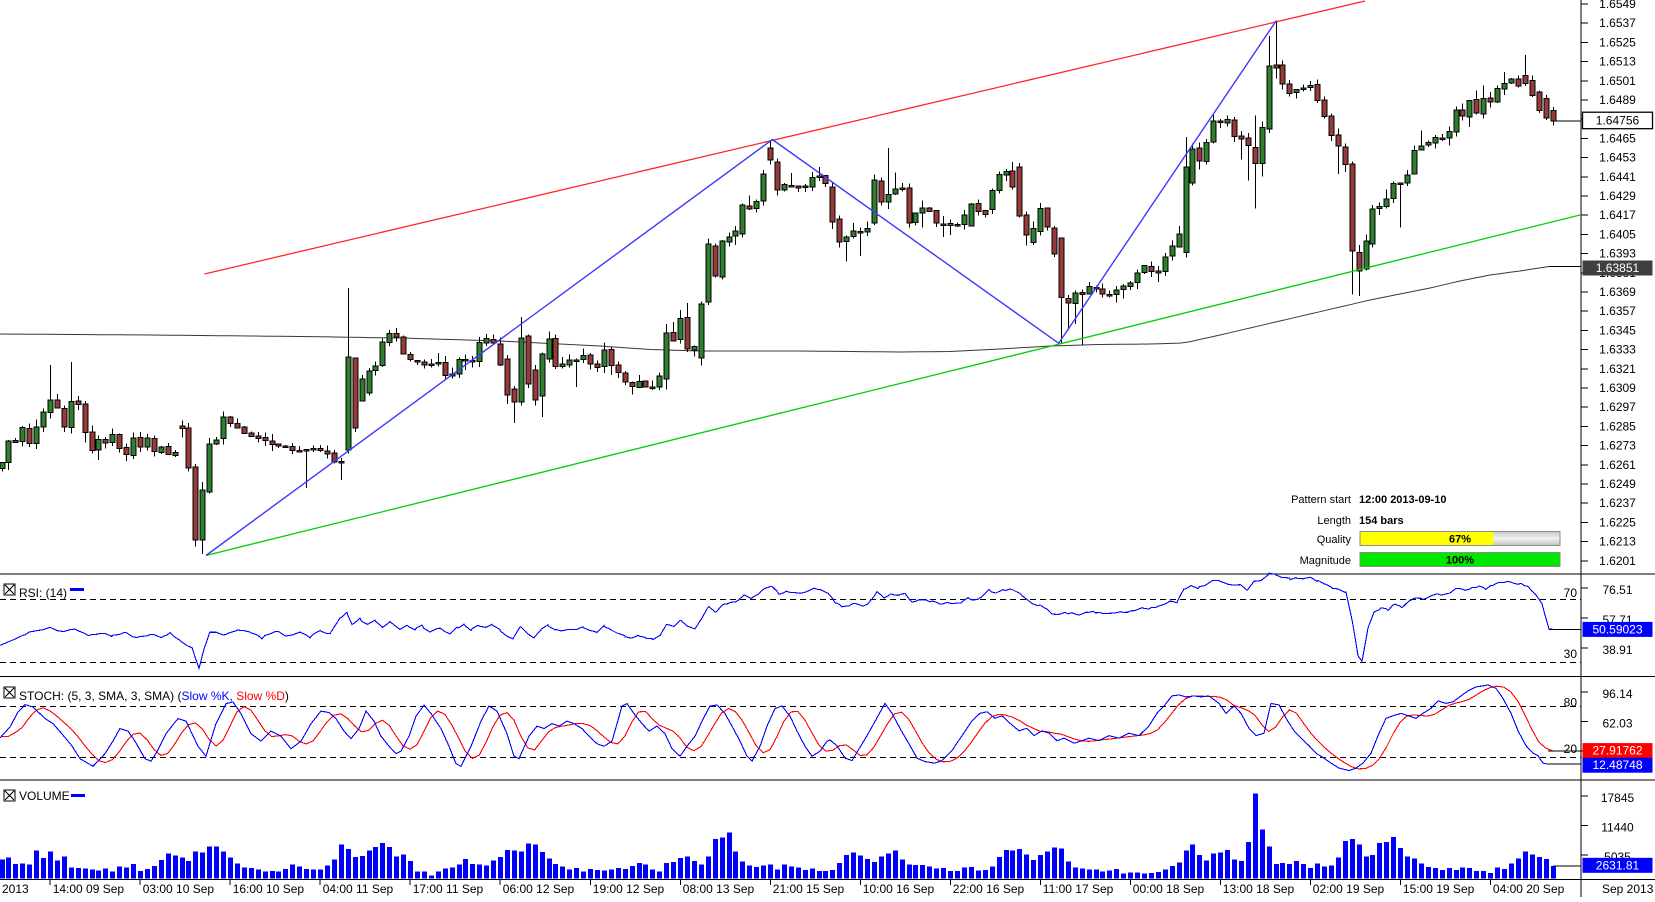  Describe the element at coordinates (1617, 23) in the screenshot. I see `svg-text: 1.6537` at that location.